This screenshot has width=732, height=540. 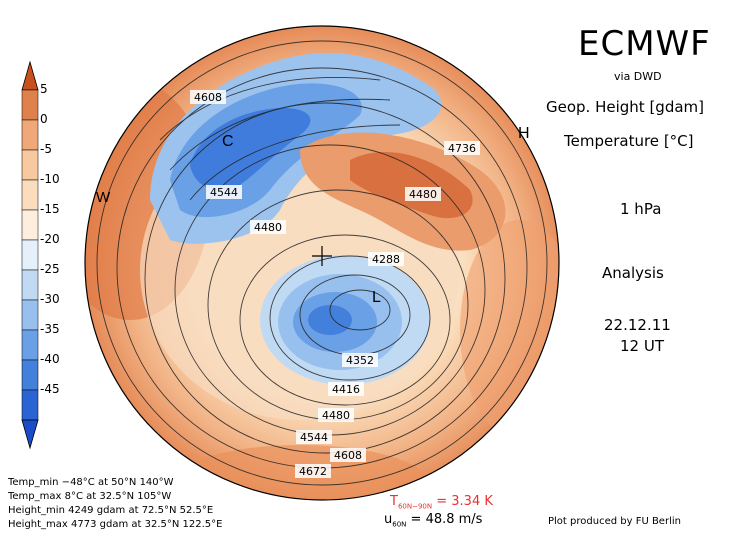 What do you see at coordinates (50, 269) in the screenshot?
I see `colorbar-tick-label: -25` at bounding box center [50, 269].